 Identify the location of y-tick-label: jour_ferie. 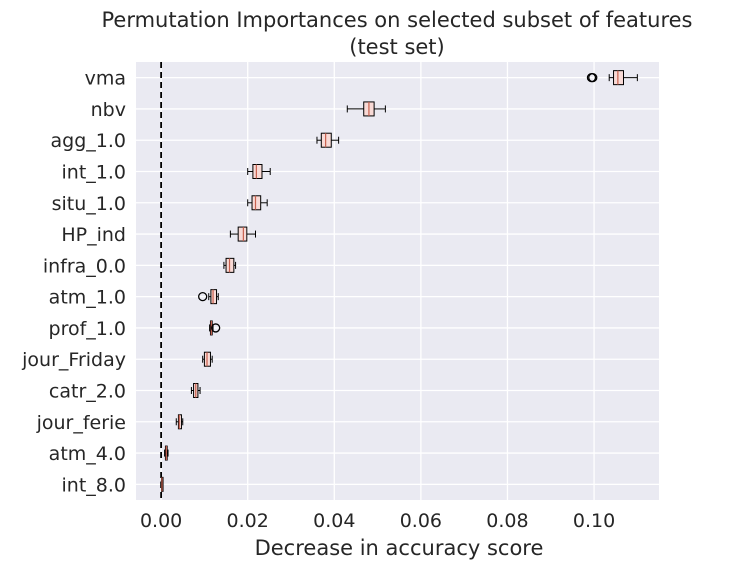
(81, 423).